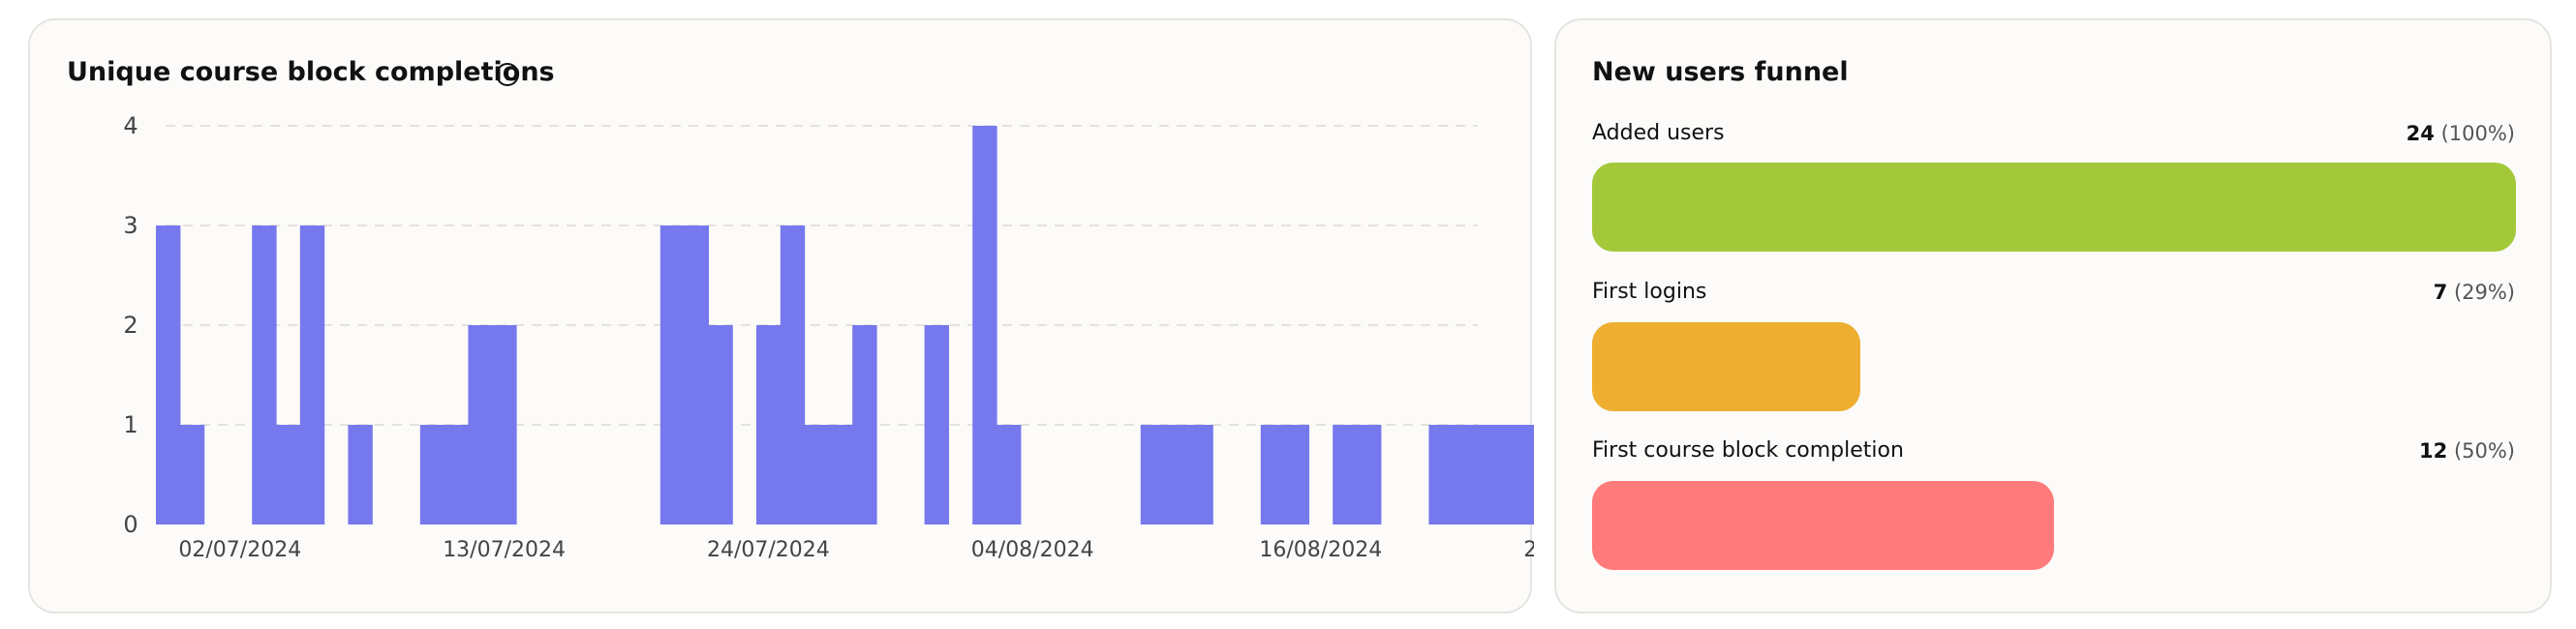  Describe the element at coordinates (2433, 451) in the screenshot. I see `funnel-step-count: 12` at that location.